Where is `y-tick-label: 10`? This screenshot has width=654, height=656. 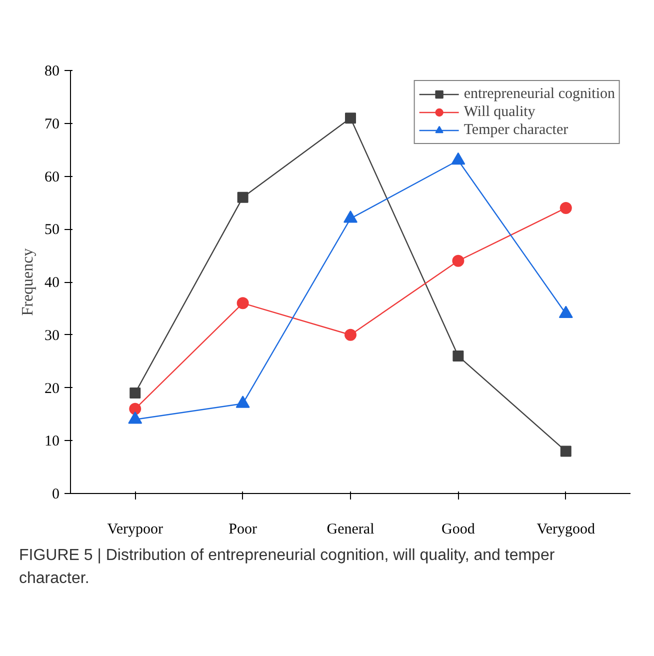 y-tick-label: 10 is located at coordinates (52, 442).